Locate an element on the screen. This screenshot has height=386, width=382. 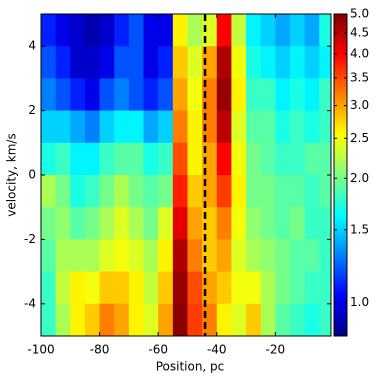
colorbar-tick-label: 4.5 is located at coordinates (359, 32).